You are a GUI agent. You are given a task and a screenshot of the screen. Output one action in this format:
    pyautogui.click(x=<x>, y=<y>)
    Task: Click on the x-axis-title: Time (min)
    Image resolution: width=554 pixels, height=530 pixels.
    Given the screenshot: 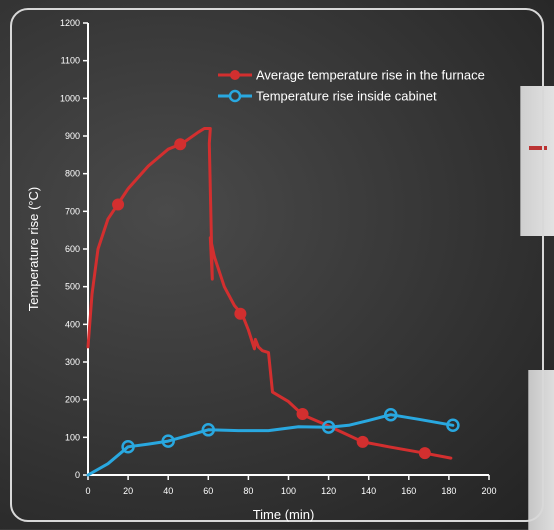 What is the action you would take?
    pyautogui.click(x=284, y=514)
    